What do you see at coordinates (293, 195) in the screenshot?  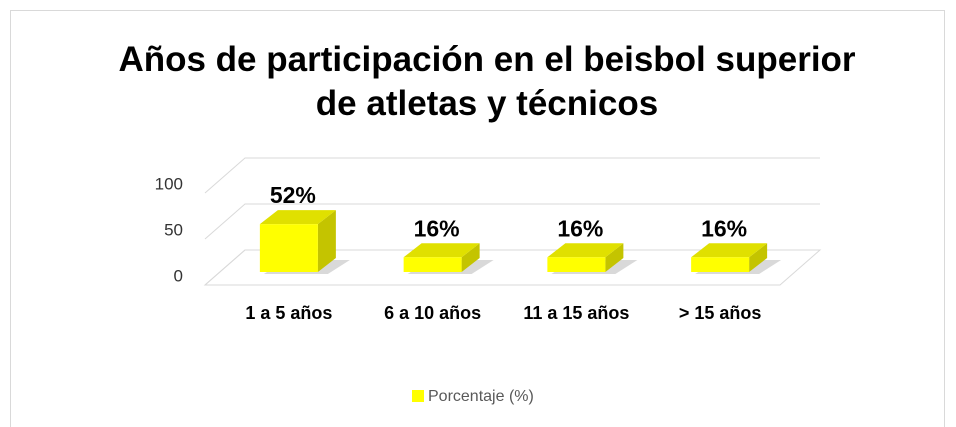 I see `data-label: 52%` at bounding box center [293, 195].